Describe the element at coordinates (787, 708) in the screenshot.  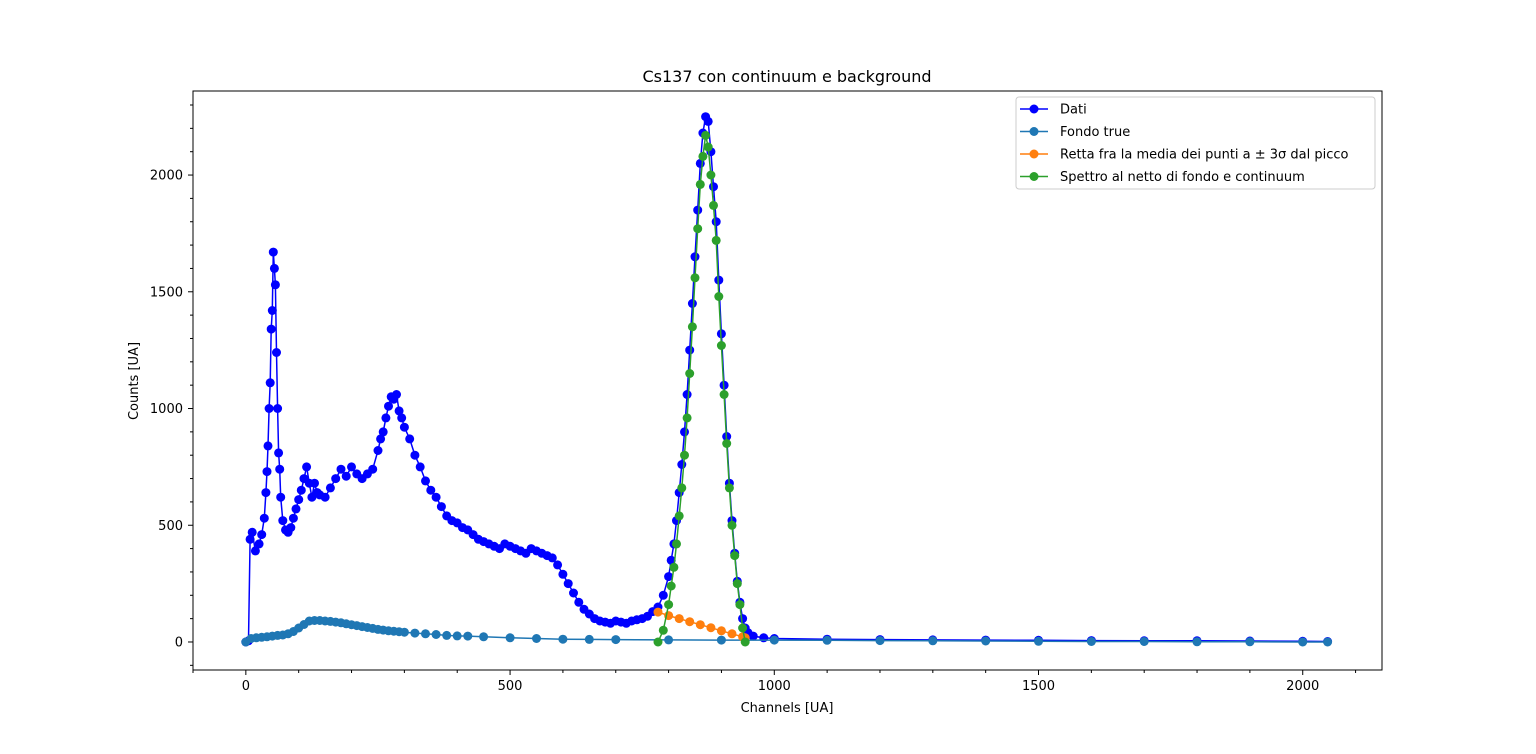
I see `x-axis-label: Channels [UA]` at that location.